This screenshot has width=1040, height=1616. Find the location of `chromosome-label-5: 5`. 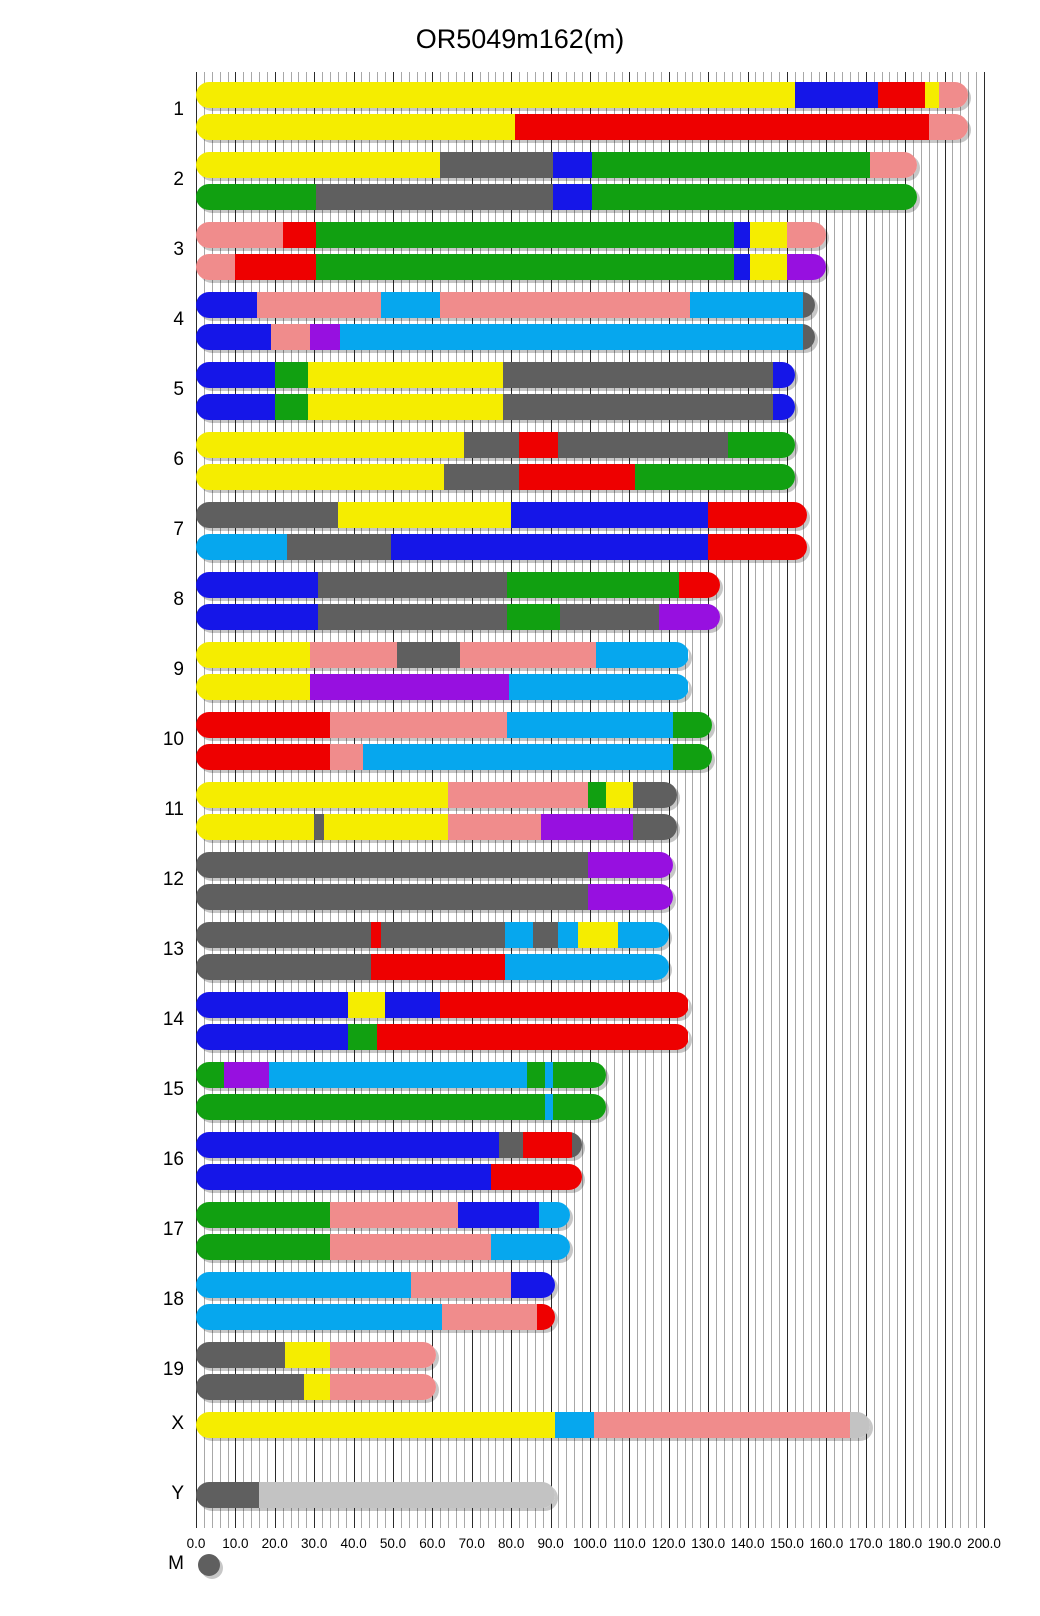

chromosome-label-5: 5 is located at coordinates (178, 389).